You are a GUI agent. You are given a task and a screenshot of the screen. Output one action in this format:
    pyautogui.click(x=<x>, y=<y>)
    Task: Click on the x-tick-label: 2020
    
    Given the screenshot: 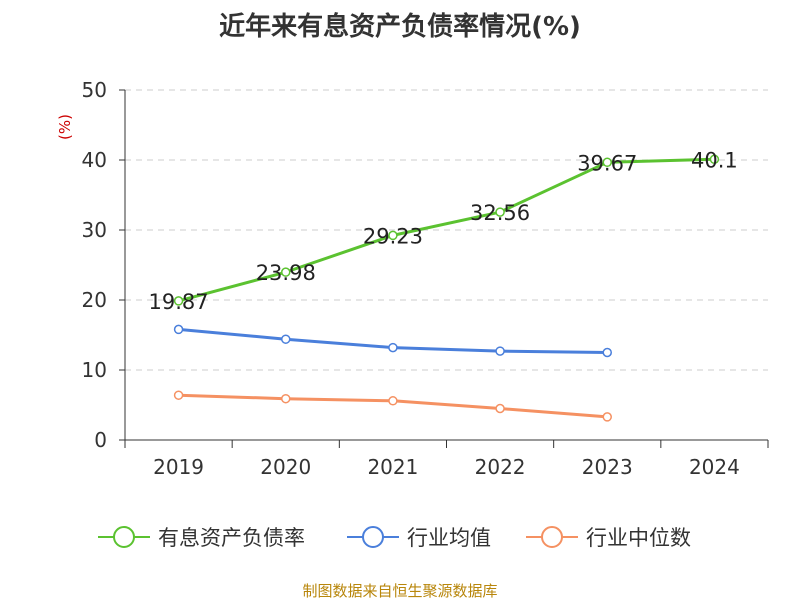 What is the action you would take?
    pyautogui.click(x=285, y=467)
    